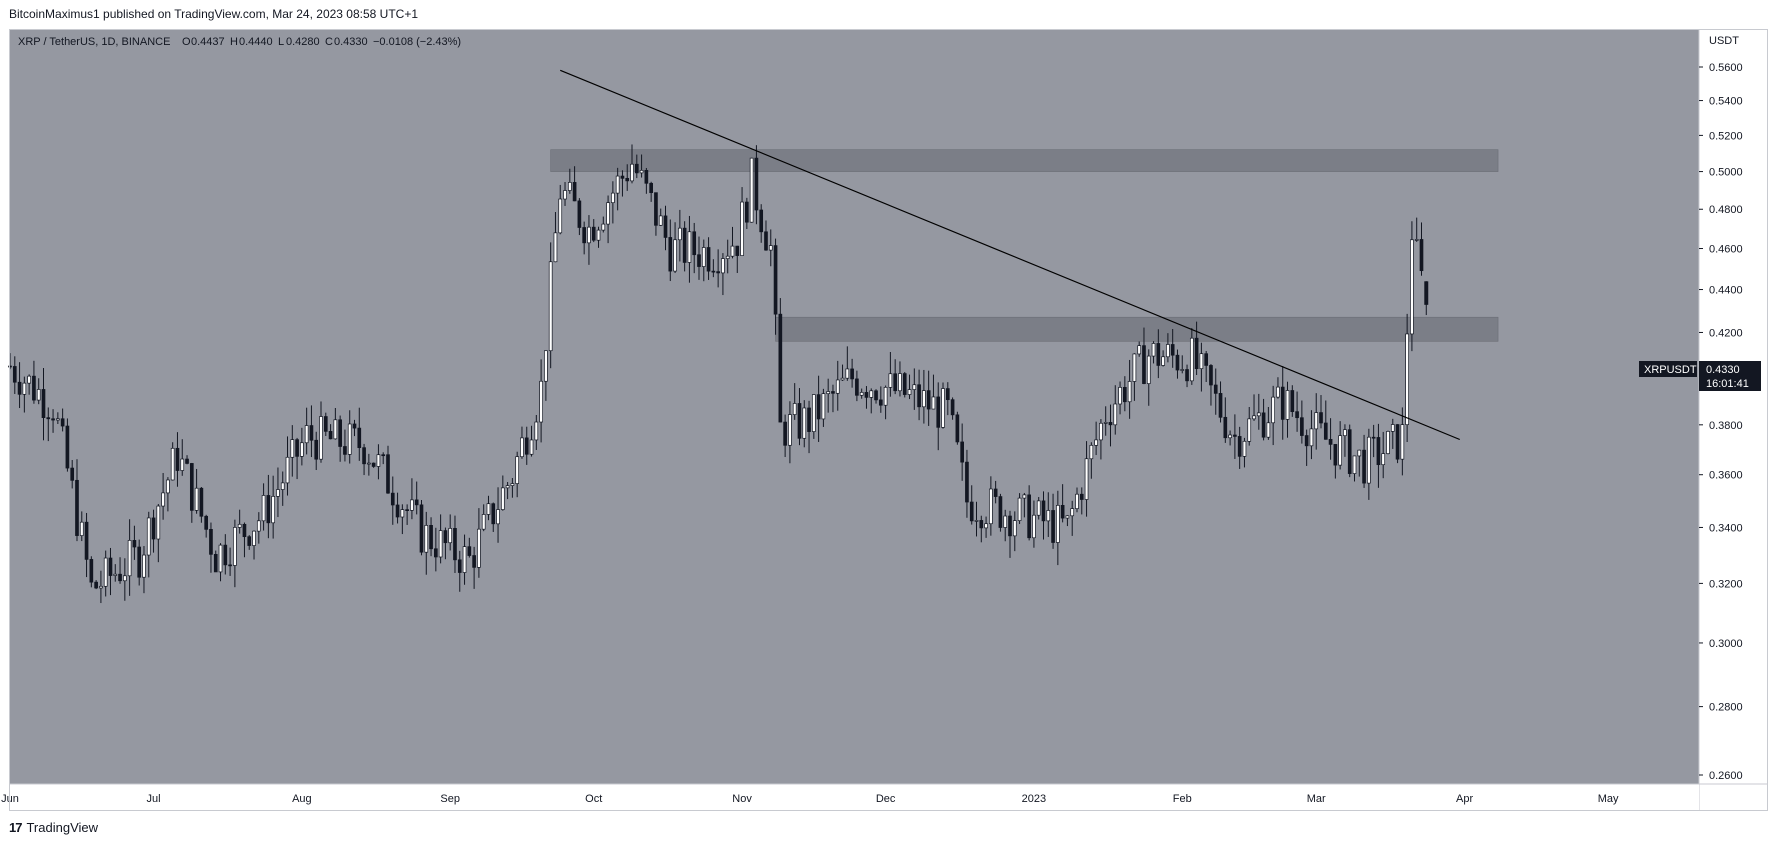 This screenshot has height=845, width=1777. What do you see at coordinates (854, 797) in the screenshot?
I see `time-axis-bg` at bounding box center [854, 797].